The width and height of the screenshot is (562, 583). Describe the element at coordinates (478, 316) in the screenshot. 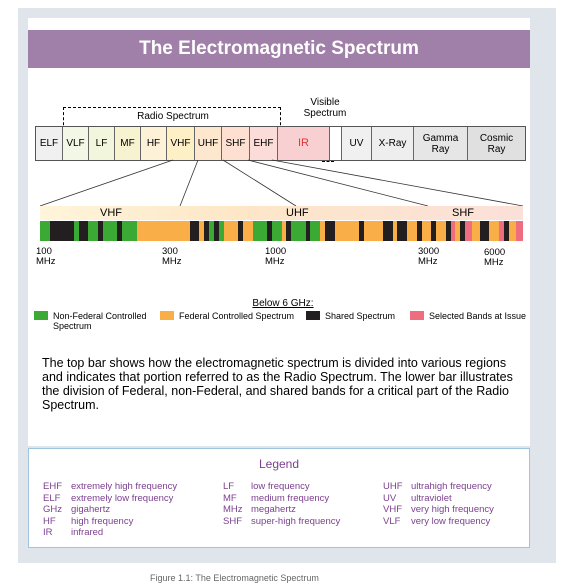

I see `legend-selected-label: Selected Bands at Issue` at that location.